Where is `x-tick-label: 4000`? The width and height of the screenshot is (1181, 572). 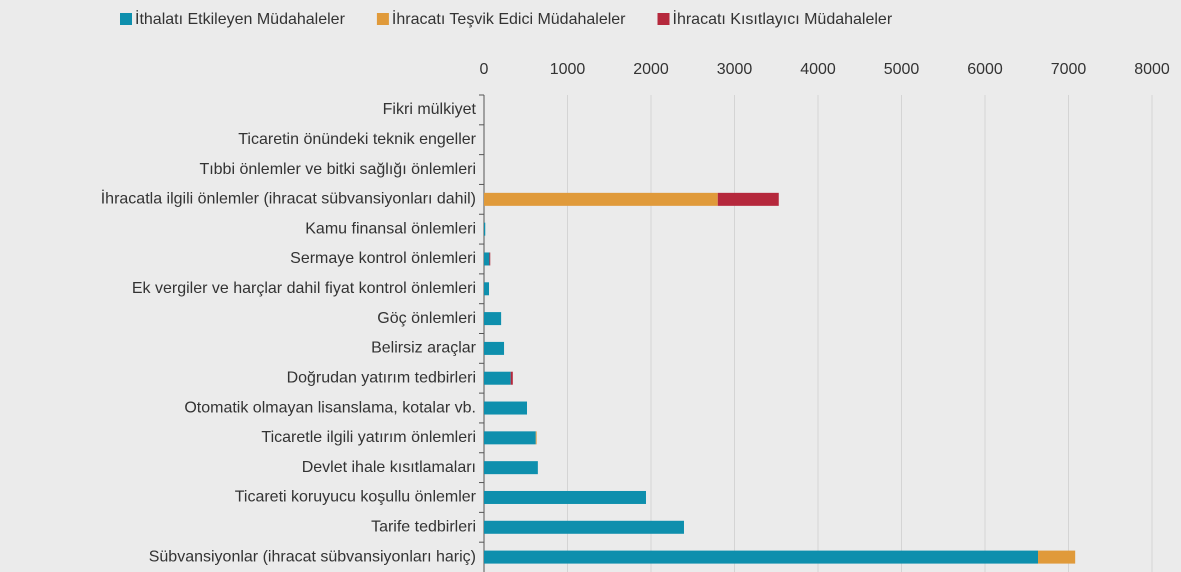 x-tick-label: 4000 is located at coordinates (818, 69).